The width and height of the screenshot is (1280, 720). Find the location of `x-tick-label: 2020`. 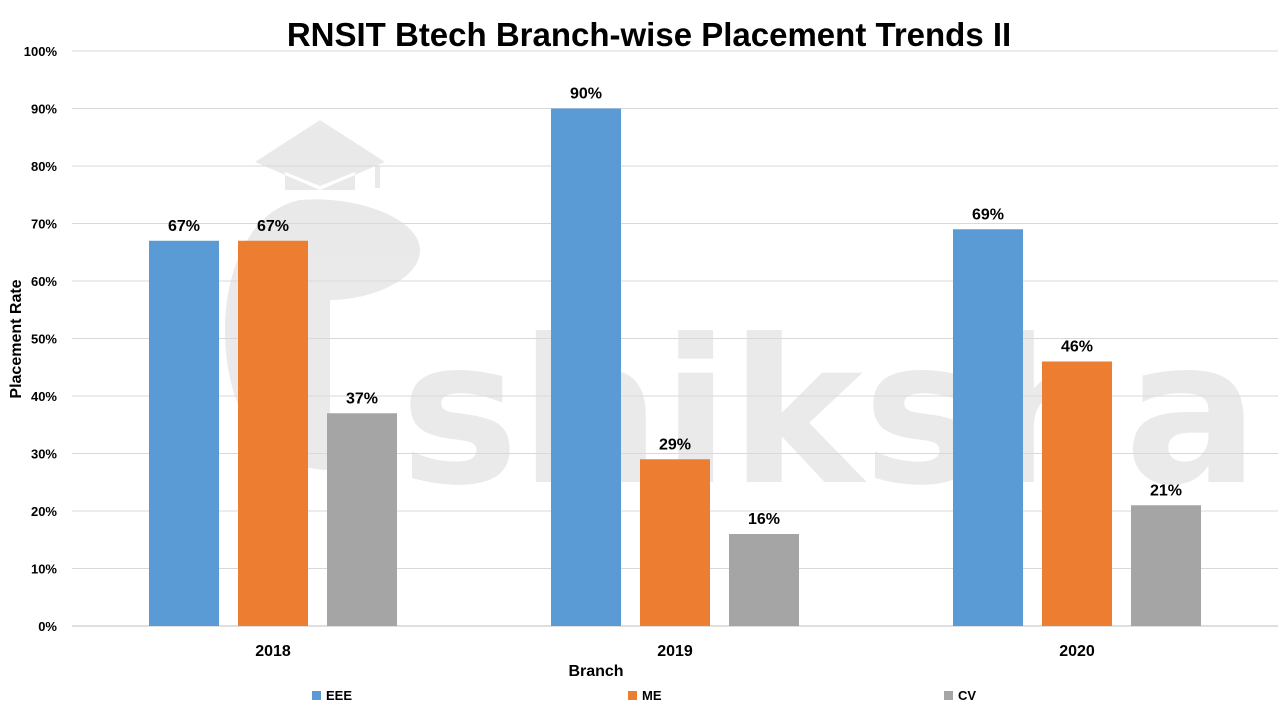

x-tick-label: 2020 is located at coordinates (1077, 651).